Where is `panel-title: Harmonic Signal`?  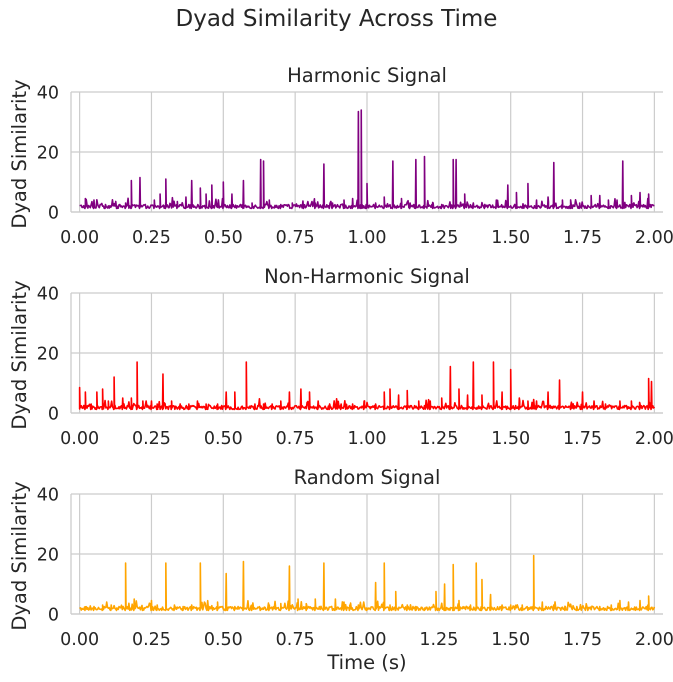 panel-title: Harmonic Signal is located at coordinates (367, 75).